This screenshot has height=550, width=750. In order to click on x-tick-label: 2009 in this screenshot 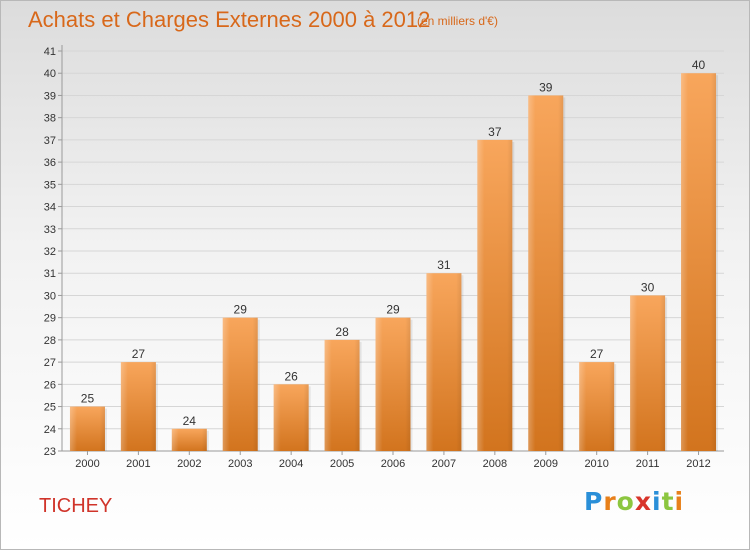, I will do `click(546, 464)`.